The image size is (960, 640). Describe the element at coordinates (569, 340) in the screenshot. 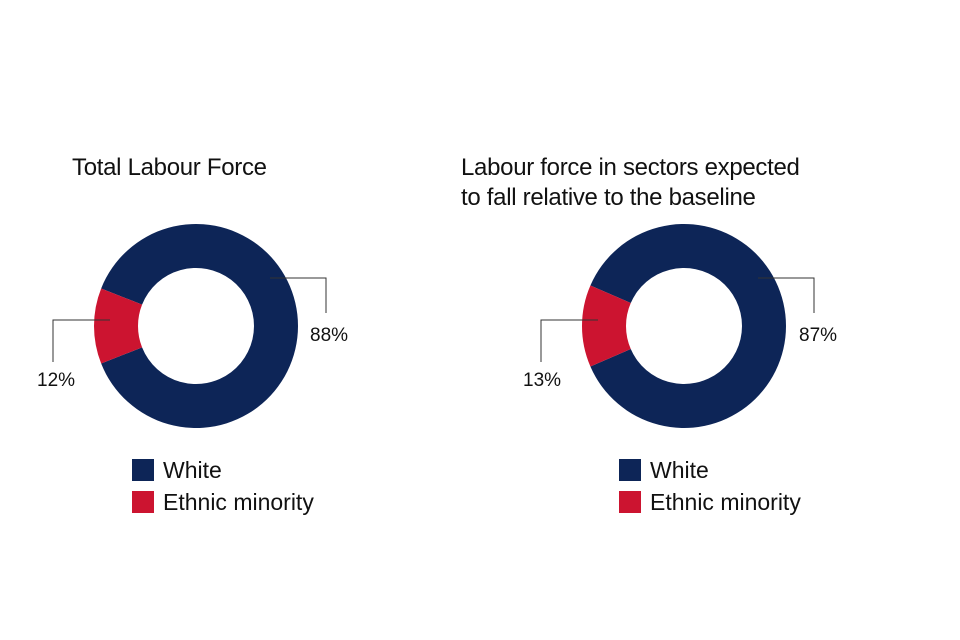

I see `chart-2-leader-minority` at that location.